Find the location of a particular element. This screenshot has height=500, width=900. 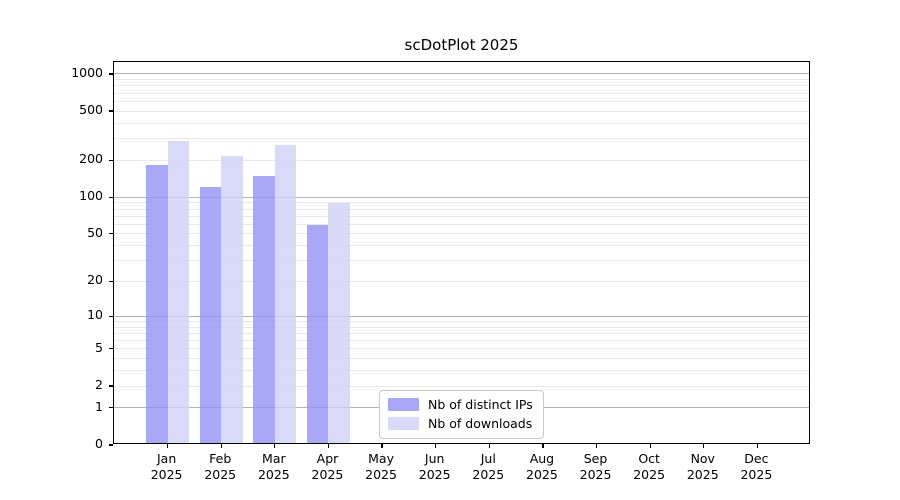

bar-nb-of-distinct-ips-jan-2025 is located at coordinates (157, 304).